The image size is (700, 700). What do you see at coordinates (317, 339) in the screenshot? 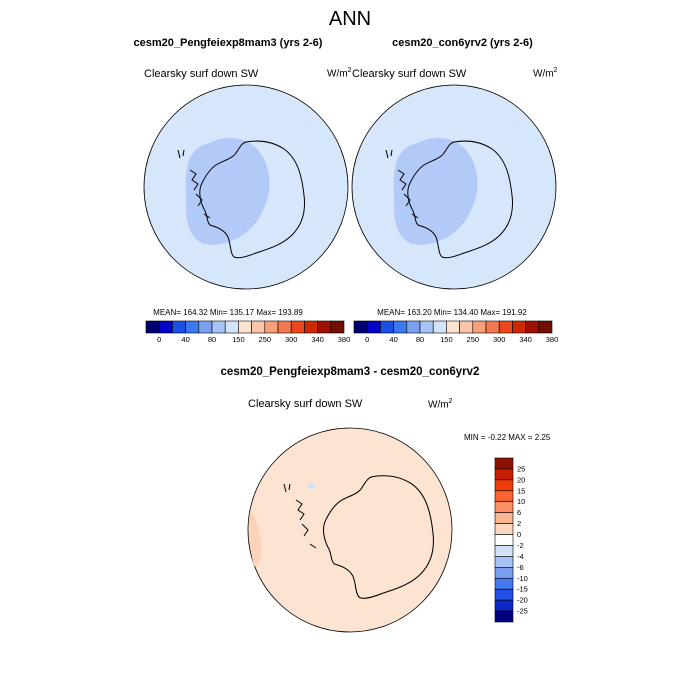
I see `panel1-colorbar-tick-label: 340` at bounding box center [317, 339].